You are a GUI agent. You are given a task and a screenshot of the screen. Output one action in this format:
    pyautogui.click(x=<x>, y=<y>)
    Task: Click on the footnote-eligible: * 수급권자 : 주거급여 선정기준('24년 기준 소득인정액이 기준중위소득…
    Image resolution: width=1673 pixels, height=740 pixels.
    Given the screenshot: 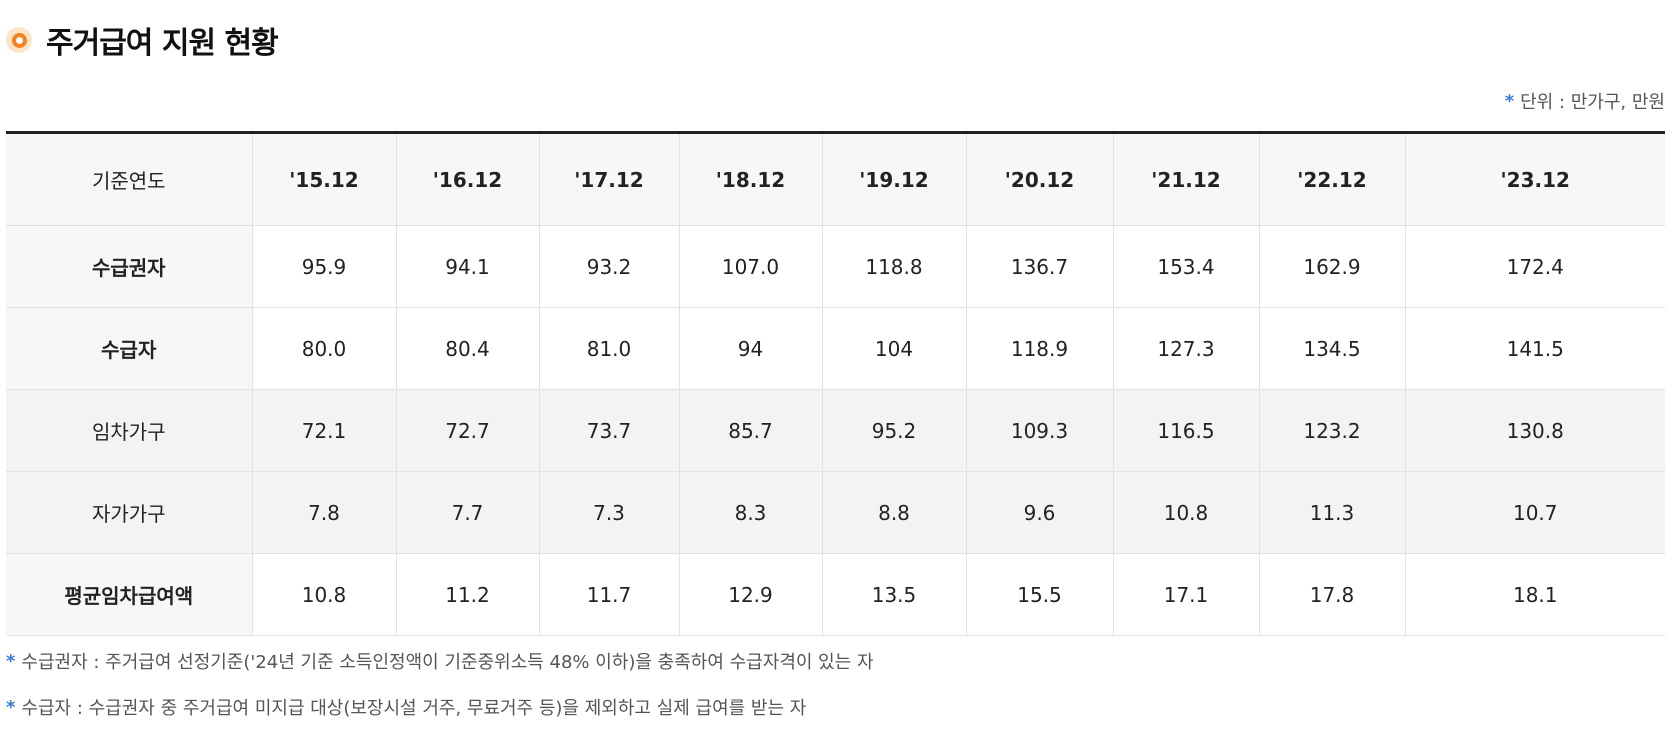 What is the action you would take?
    pyautogui.click(x=440, y=661)
    